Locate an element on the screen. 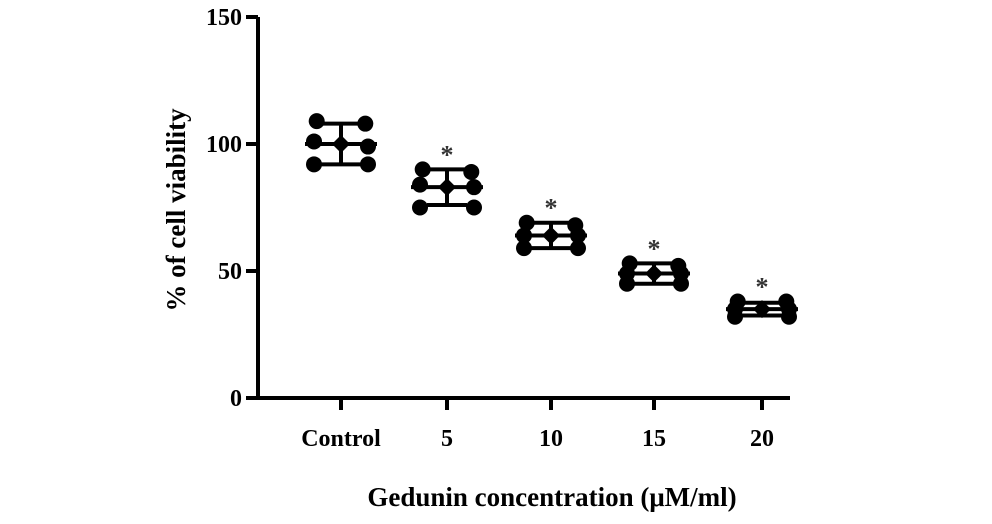  group-15: * is located at coordinates (654, 263).